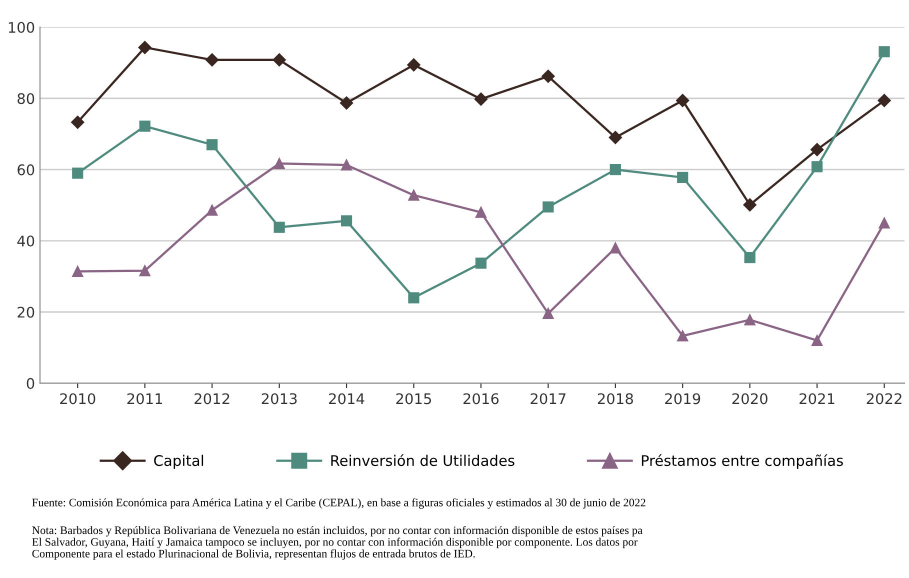 The height and width of the screenshot is (578, 909). I want to click on x-tick-label: 2018, so click(615, 398).